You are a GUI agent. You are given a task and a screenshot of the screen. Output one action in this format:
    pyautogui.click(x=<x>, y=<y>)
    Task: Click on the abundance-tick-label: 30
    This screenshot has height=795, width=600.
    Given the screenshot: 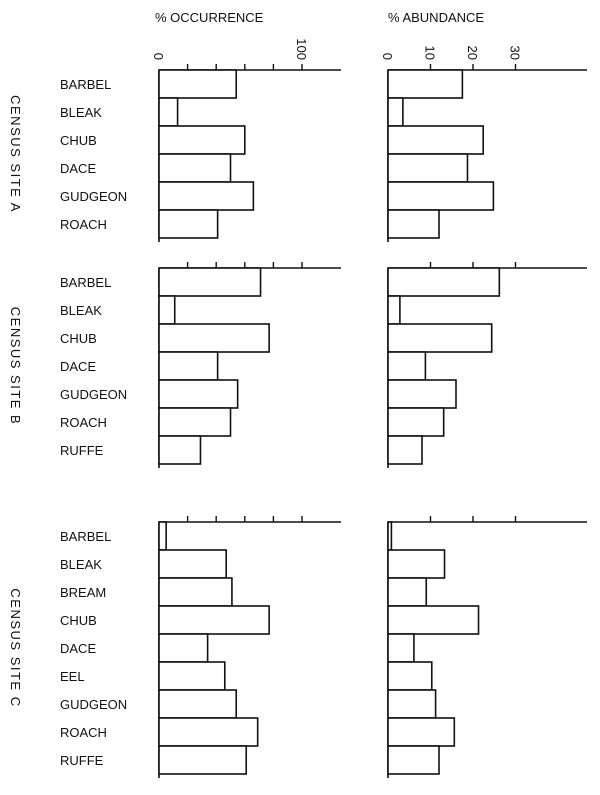 What is the action you would take?
    pyautogui.click(x=515, y=53)
    